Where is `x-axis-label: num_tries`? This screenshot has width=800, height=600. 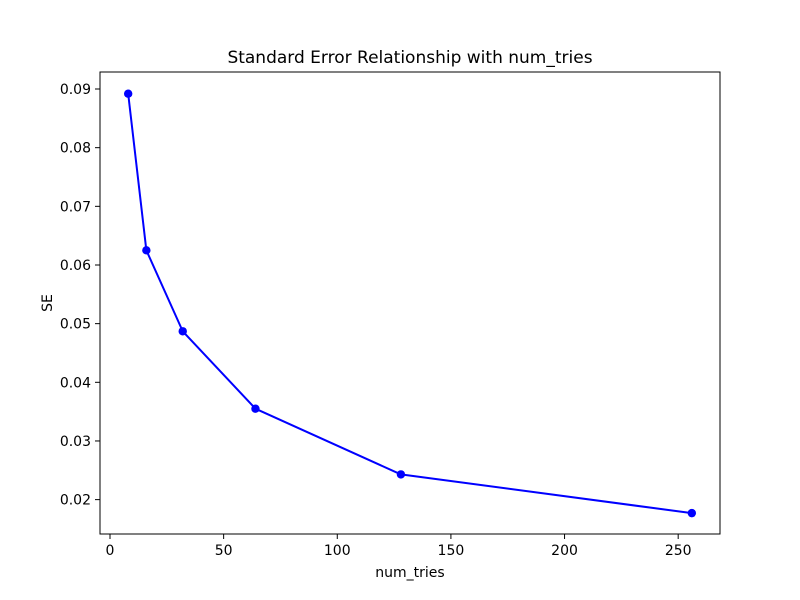
x-axis-label: num_tries is located at coordinates (409, 573).